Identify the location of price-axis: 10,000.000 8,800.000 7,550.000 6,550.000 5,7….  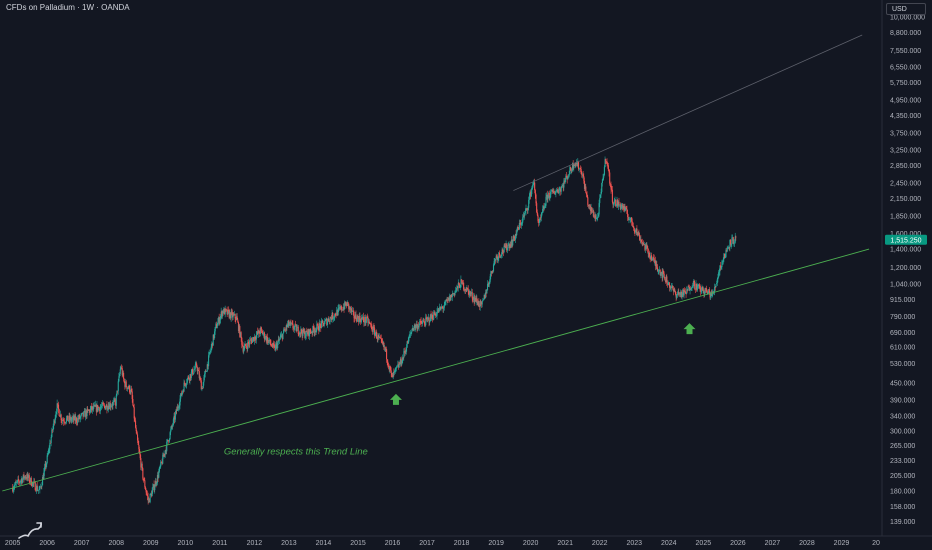
(907, 270).